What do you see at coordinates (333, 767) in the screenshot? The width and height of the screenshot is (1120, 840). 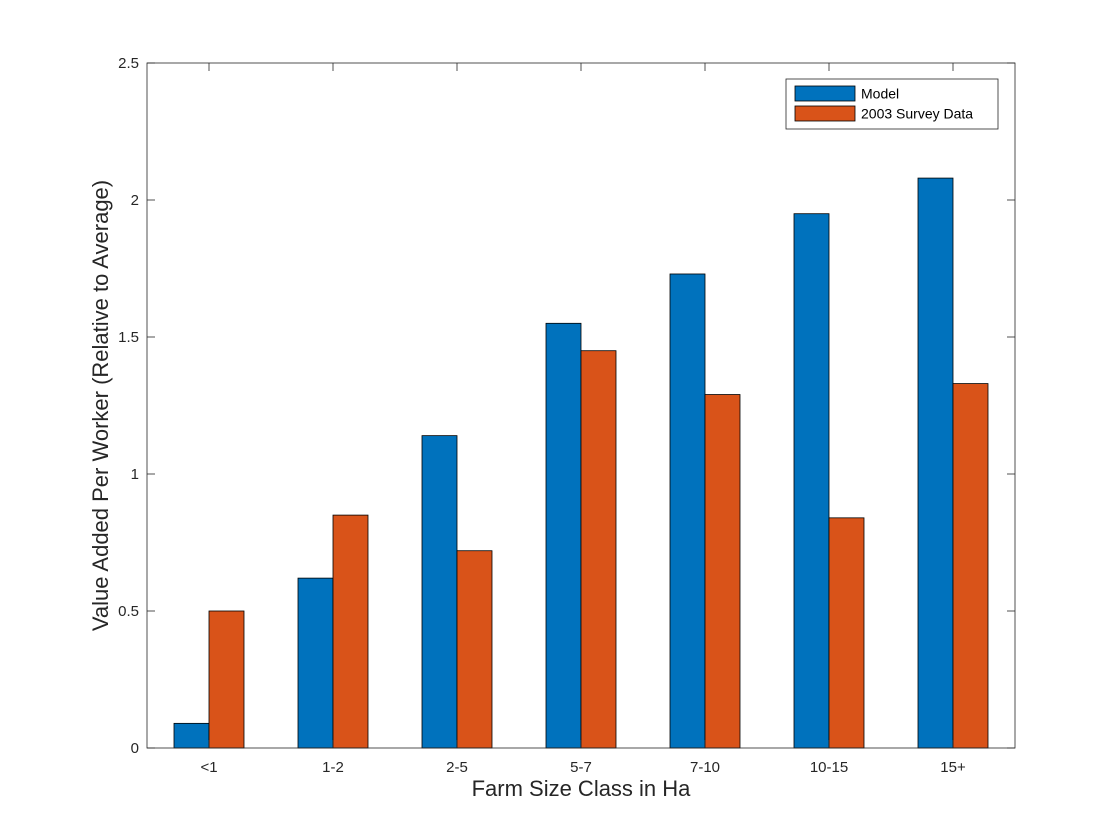 I see `x-tick-label-1: 1-2` at bounding box center [333, 767].